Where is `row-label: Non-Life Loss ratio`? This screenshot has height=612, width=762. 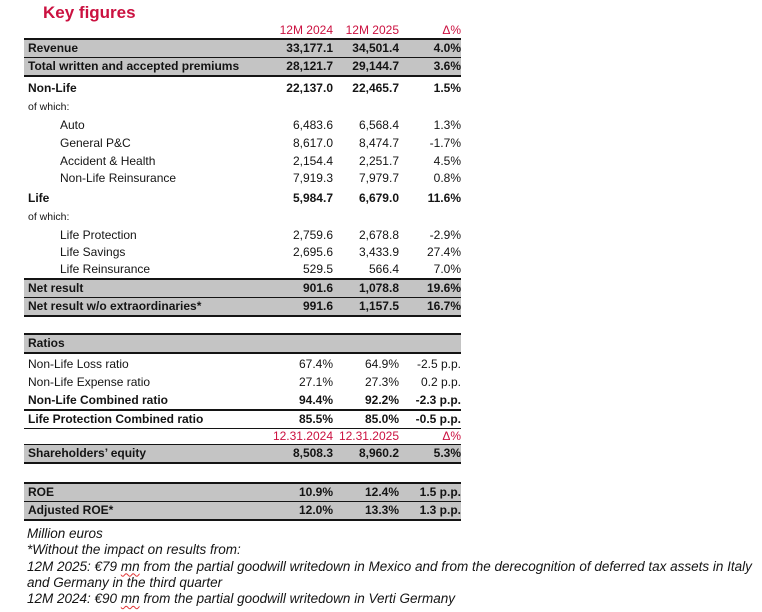
row-label: Non-Life Loss ratio is located at coordinates (78, 364).